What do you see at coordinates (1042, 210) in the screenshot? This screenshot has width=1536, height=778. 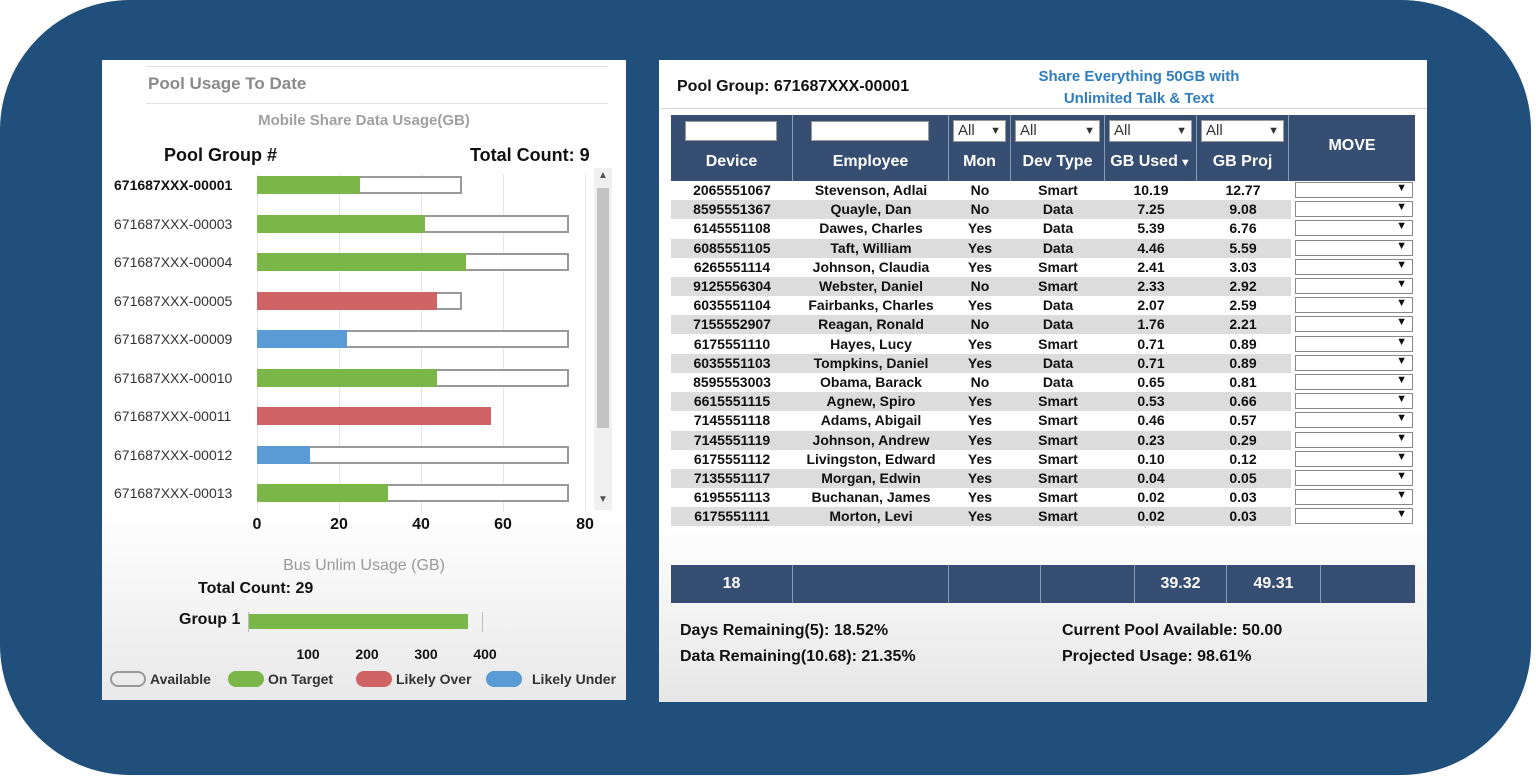 I see `table-row: 8595551367 Quayle, Dan No Data 7.25 9.08 ▼` at bounding box center [1042, 210].